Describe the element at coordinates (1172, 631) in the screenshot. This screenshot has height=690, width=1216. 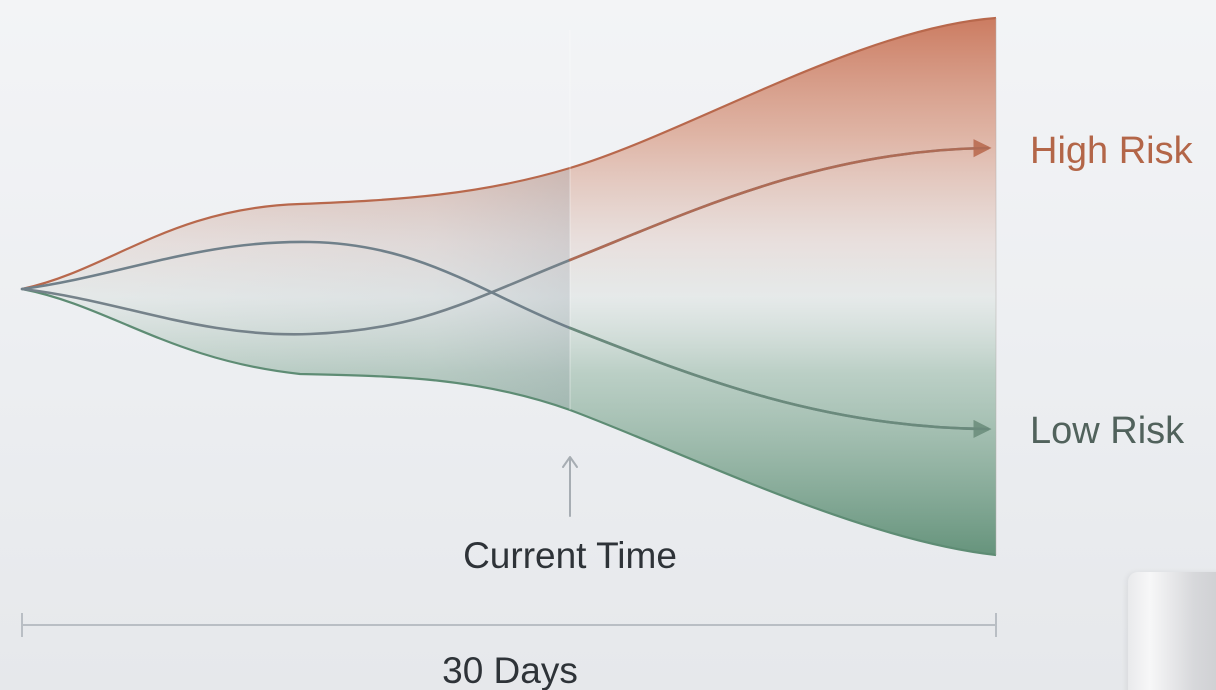
I see `partial-card-edge` at that location.